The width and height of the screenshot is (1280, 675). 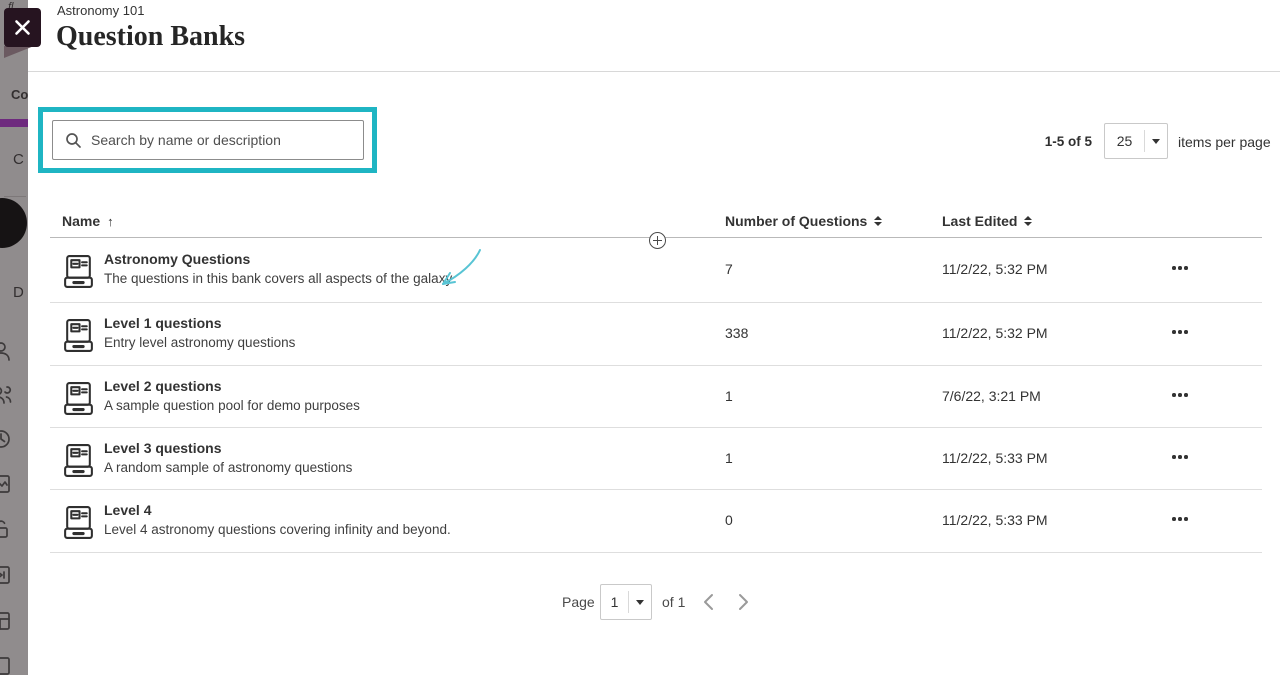 I want to click on unlock-icon, so click(x=6, y=529).